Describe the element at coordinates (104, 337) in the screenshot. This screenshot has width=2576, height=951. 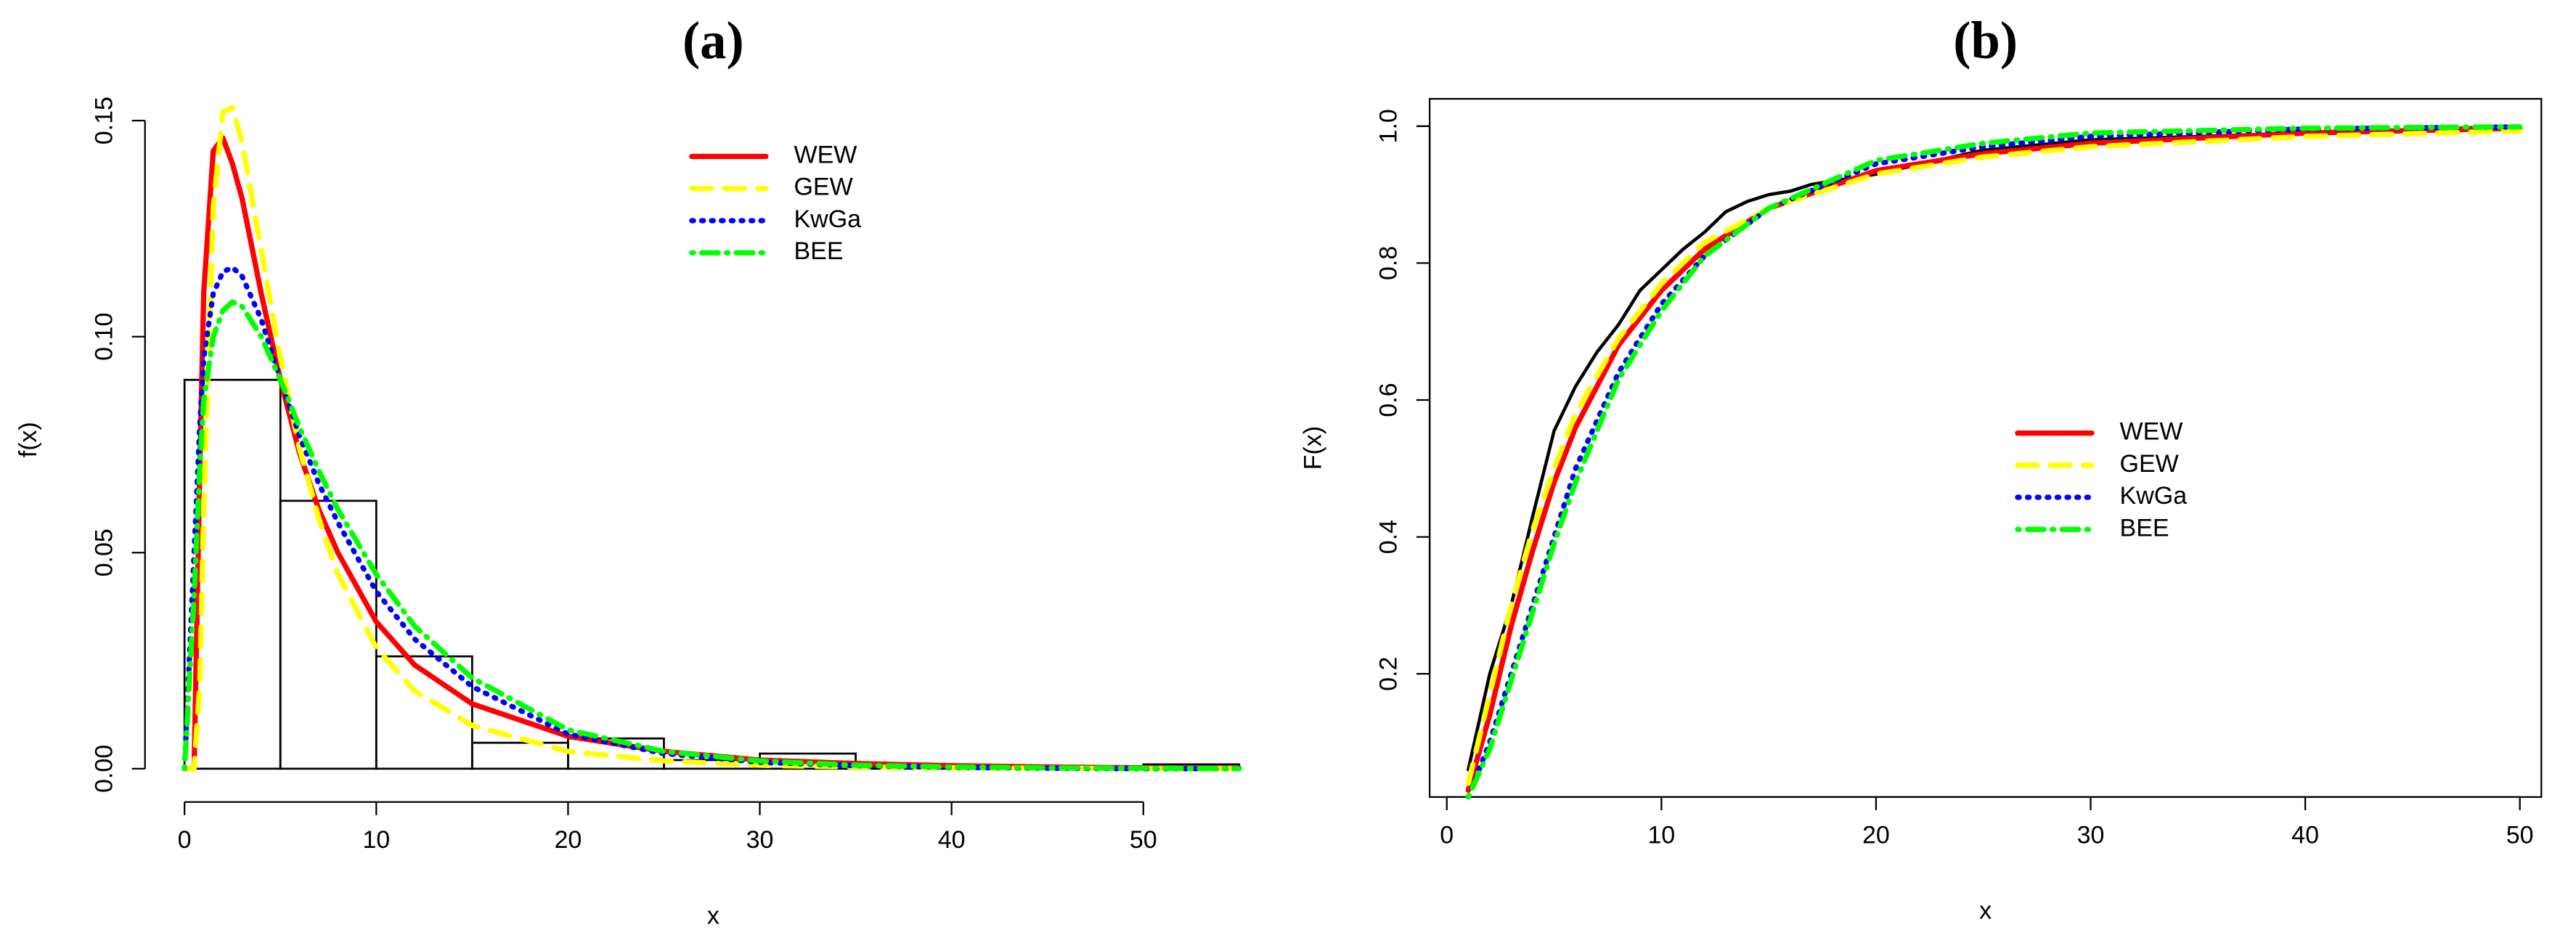
I see `y-tick-label: 0.10` at that location.